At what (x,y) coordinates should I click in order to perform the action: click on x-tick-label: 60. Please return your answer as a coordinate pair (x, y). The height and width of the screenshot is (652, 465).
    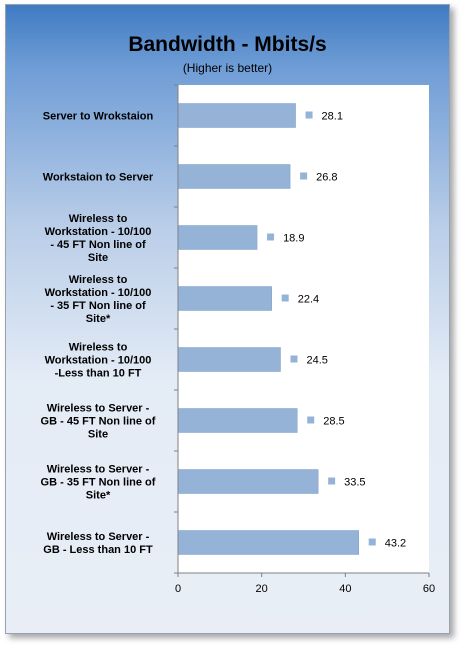
    Looking at the image, I should click on (429, 589).